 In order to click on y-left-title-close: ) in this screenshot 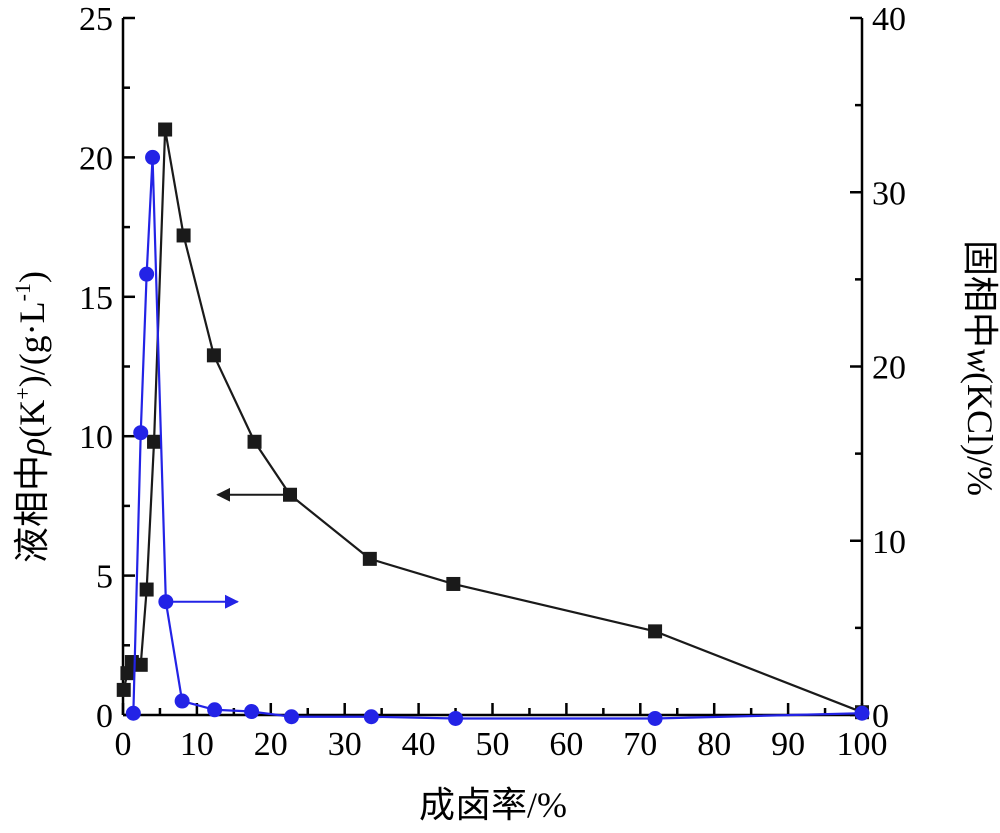, I will do `click(32, 277)`.